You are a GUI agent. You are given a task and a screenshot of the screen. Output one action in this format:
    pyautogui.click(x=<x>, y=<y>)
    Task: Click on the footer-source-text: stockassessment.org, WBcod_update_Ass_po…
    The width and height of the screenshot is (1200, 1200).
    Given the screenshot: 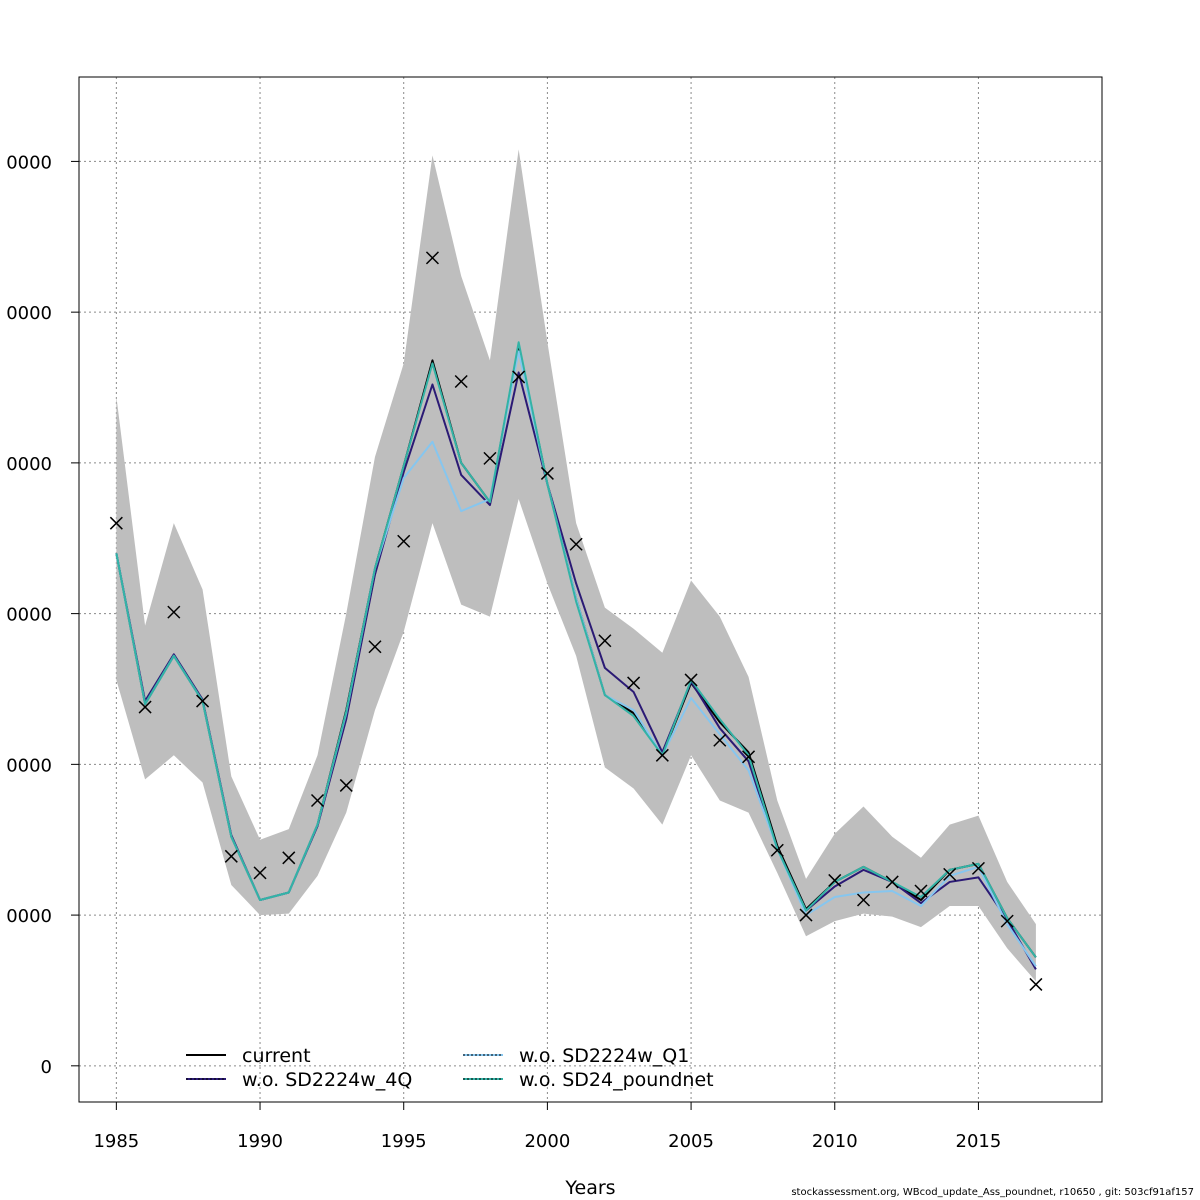 What is the action you would take?
    pyautogui.click(x=992, y=1192)
    